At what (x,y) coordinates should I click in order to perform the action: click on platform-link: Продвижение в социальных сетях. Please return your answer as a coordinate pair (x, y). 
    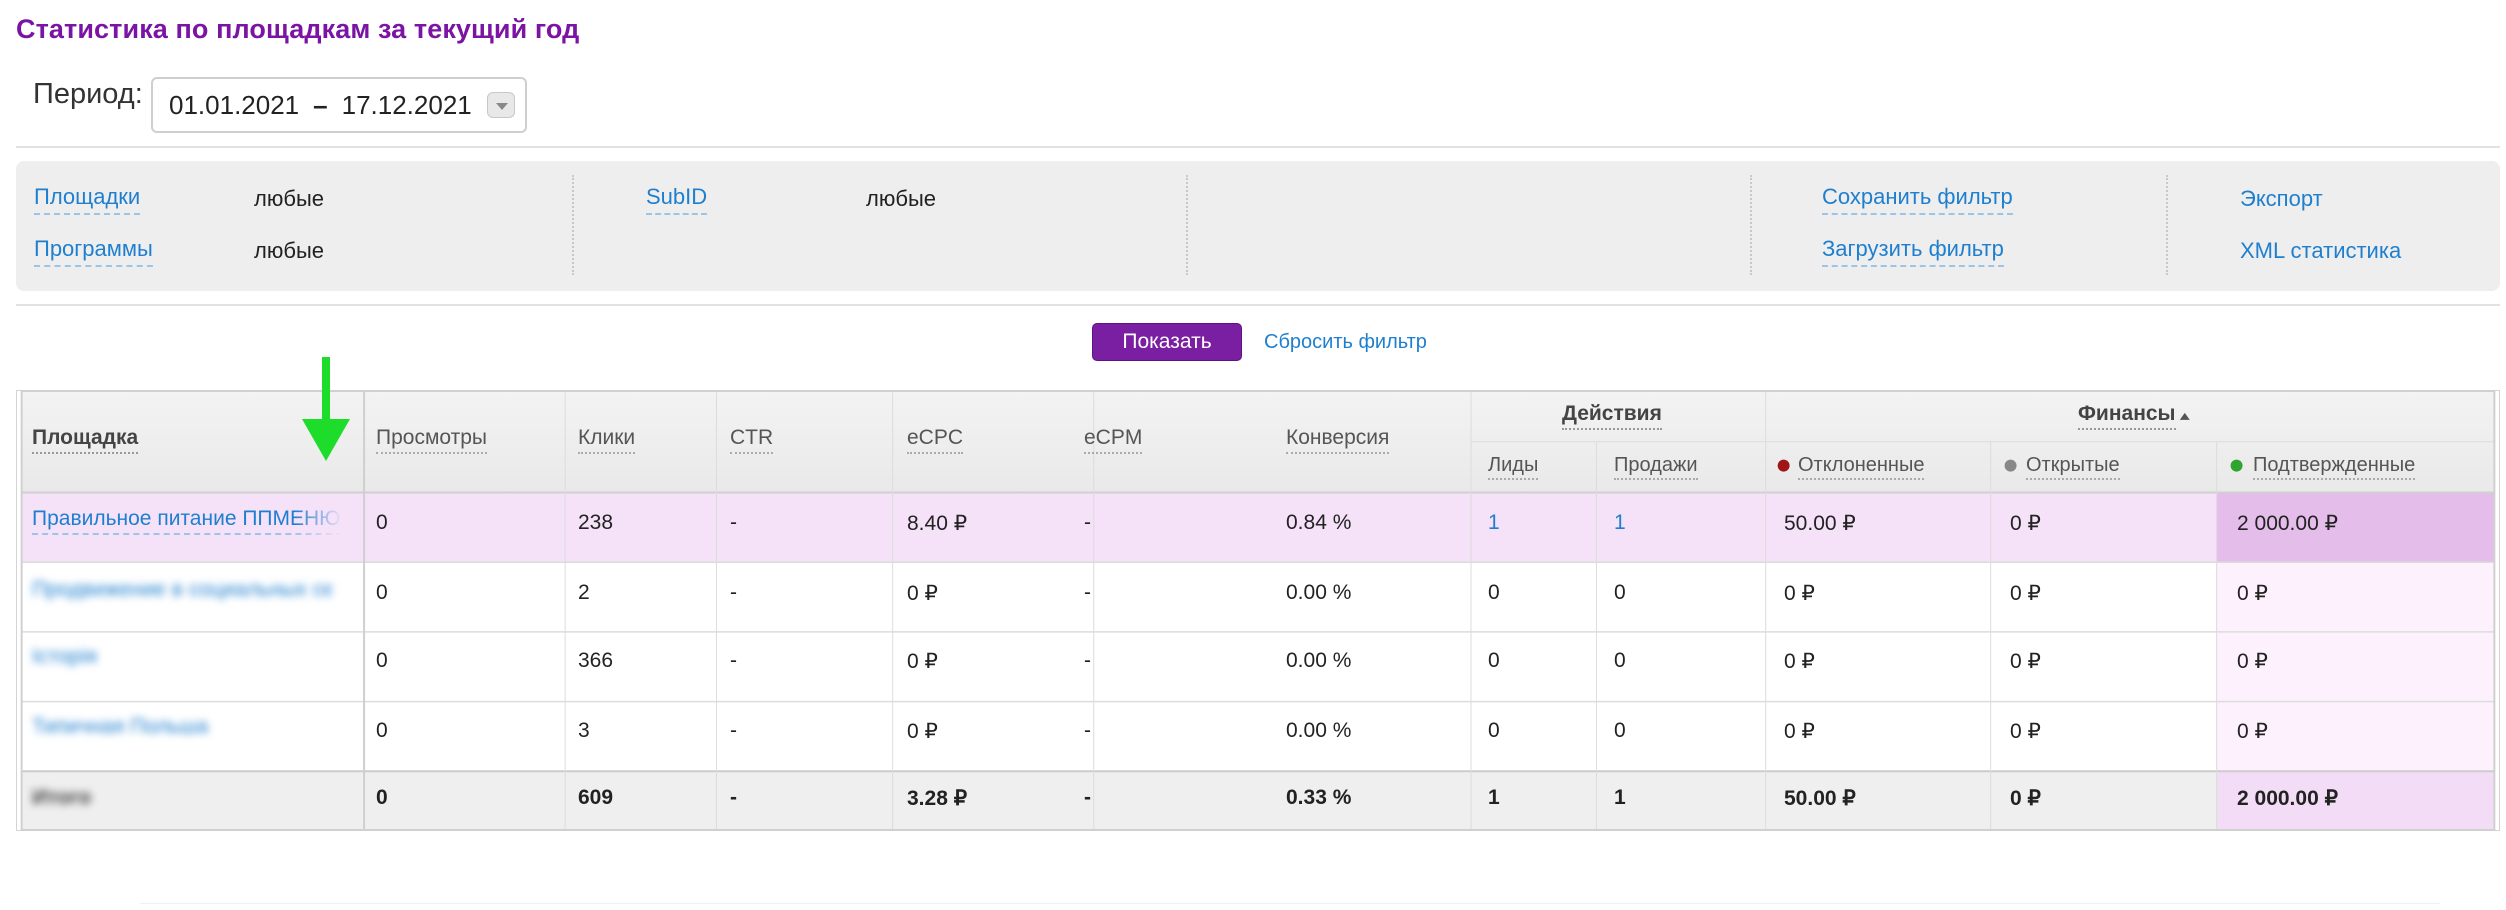
    Looking at the image, I should click on (182, 589).